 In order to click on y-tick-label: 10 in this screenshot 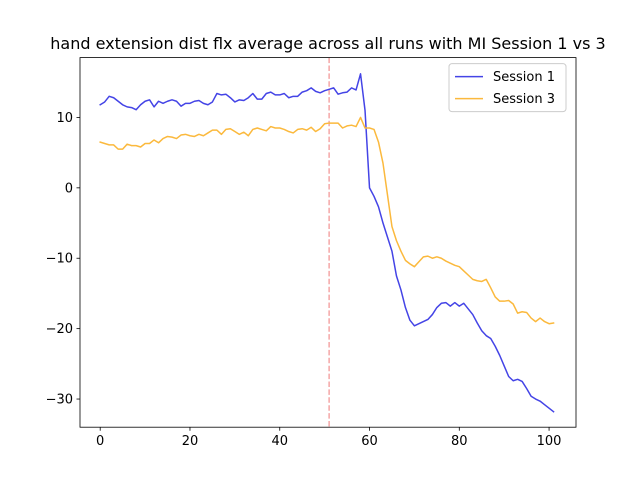, I will do `click(64, 118)`.